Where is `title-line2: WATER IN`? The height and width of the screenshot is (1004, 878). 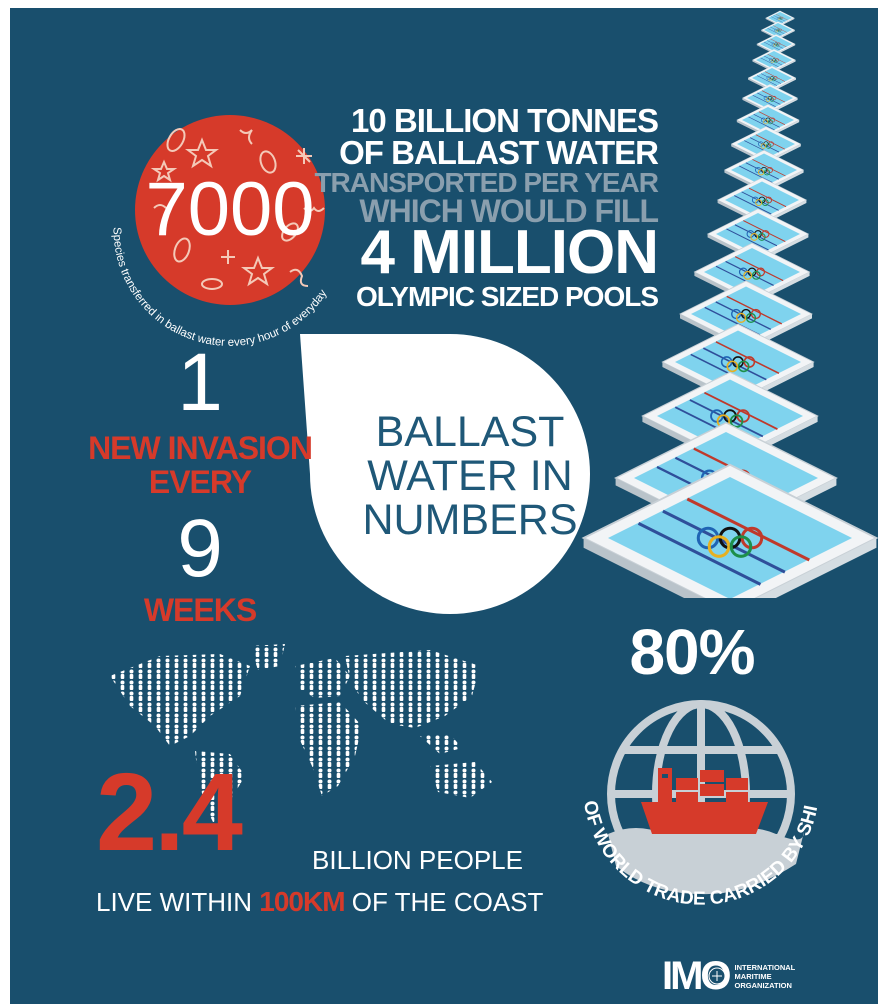 title-line2: WATER IN is located at coordinates (470, 476).